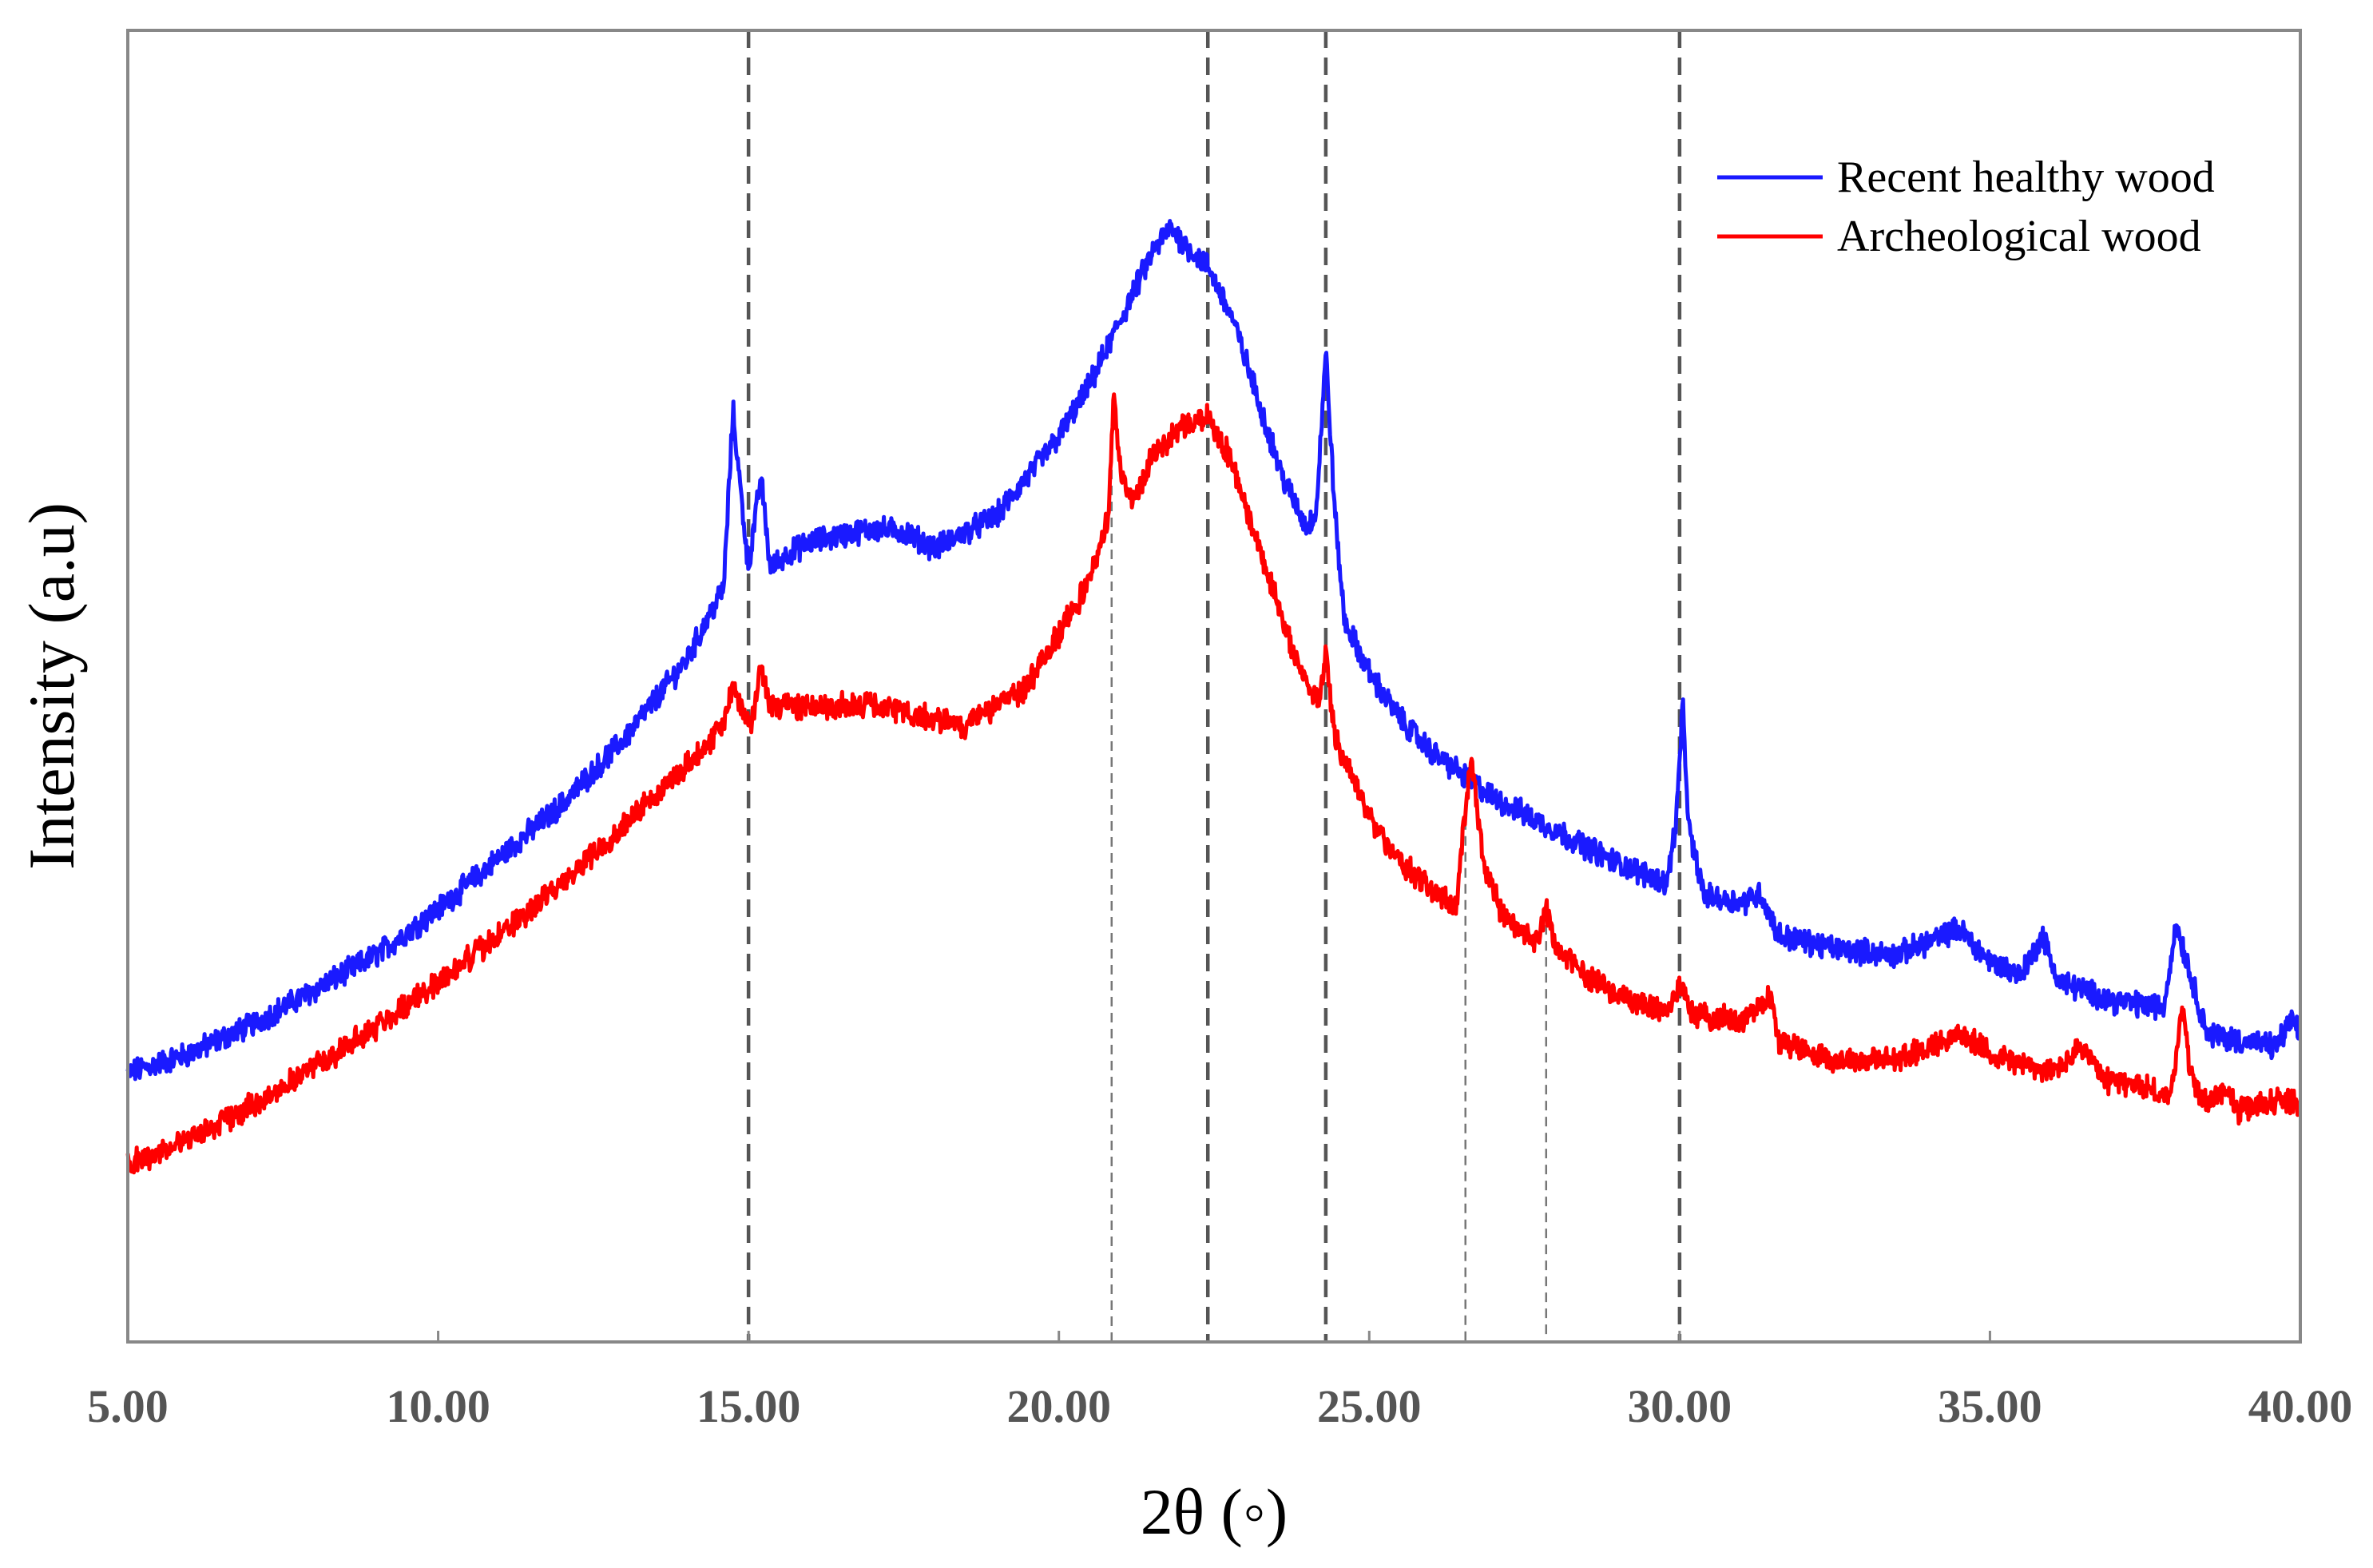  Describe the element at coordinates (749, 1406) in the screenshot. I see `x-tick-label-2: 15.00` at that location.